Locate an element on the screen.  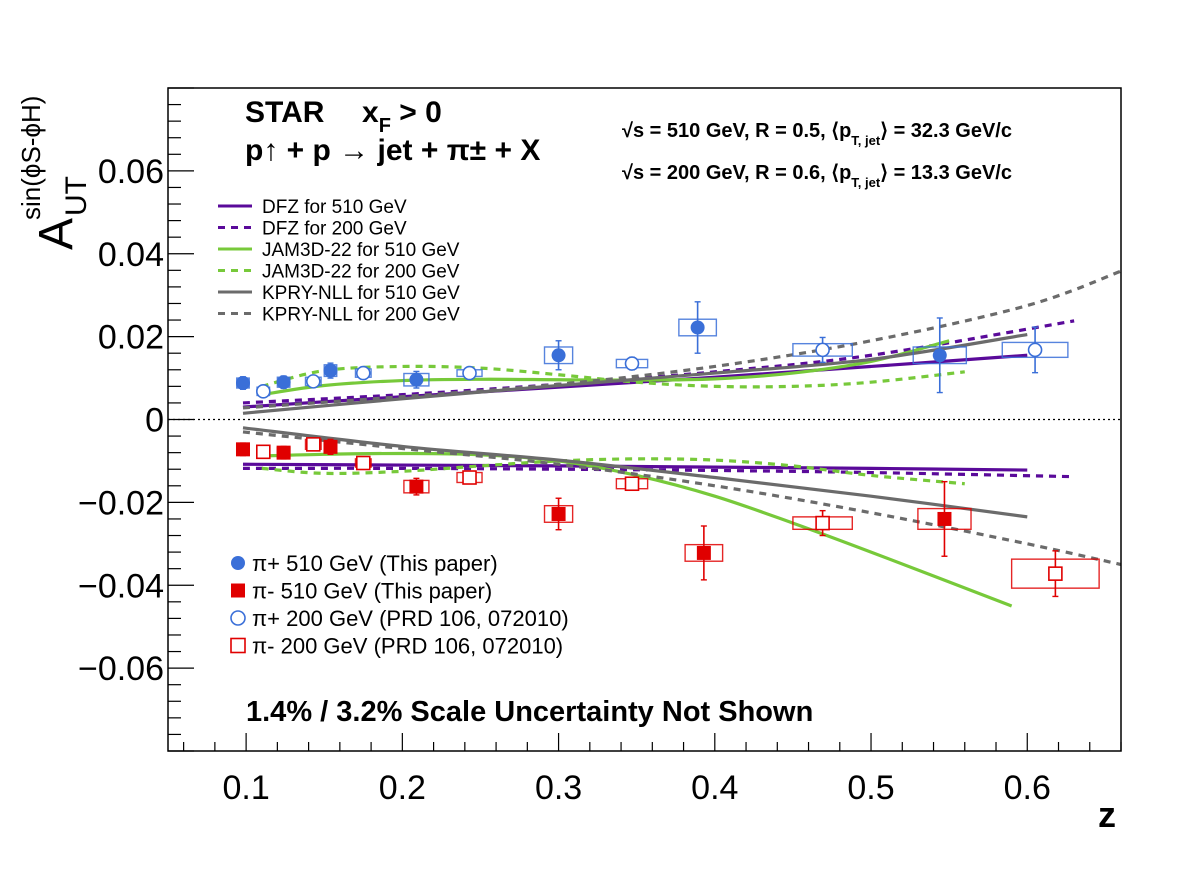
x-axis-title: z is located at coordinates (1107, 814).